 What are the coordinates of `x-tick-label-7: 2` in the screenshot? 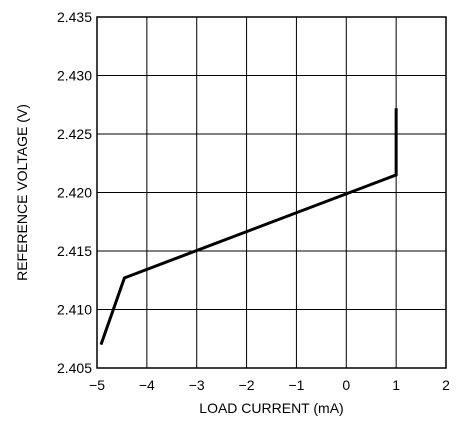 It's located at (446, 385).